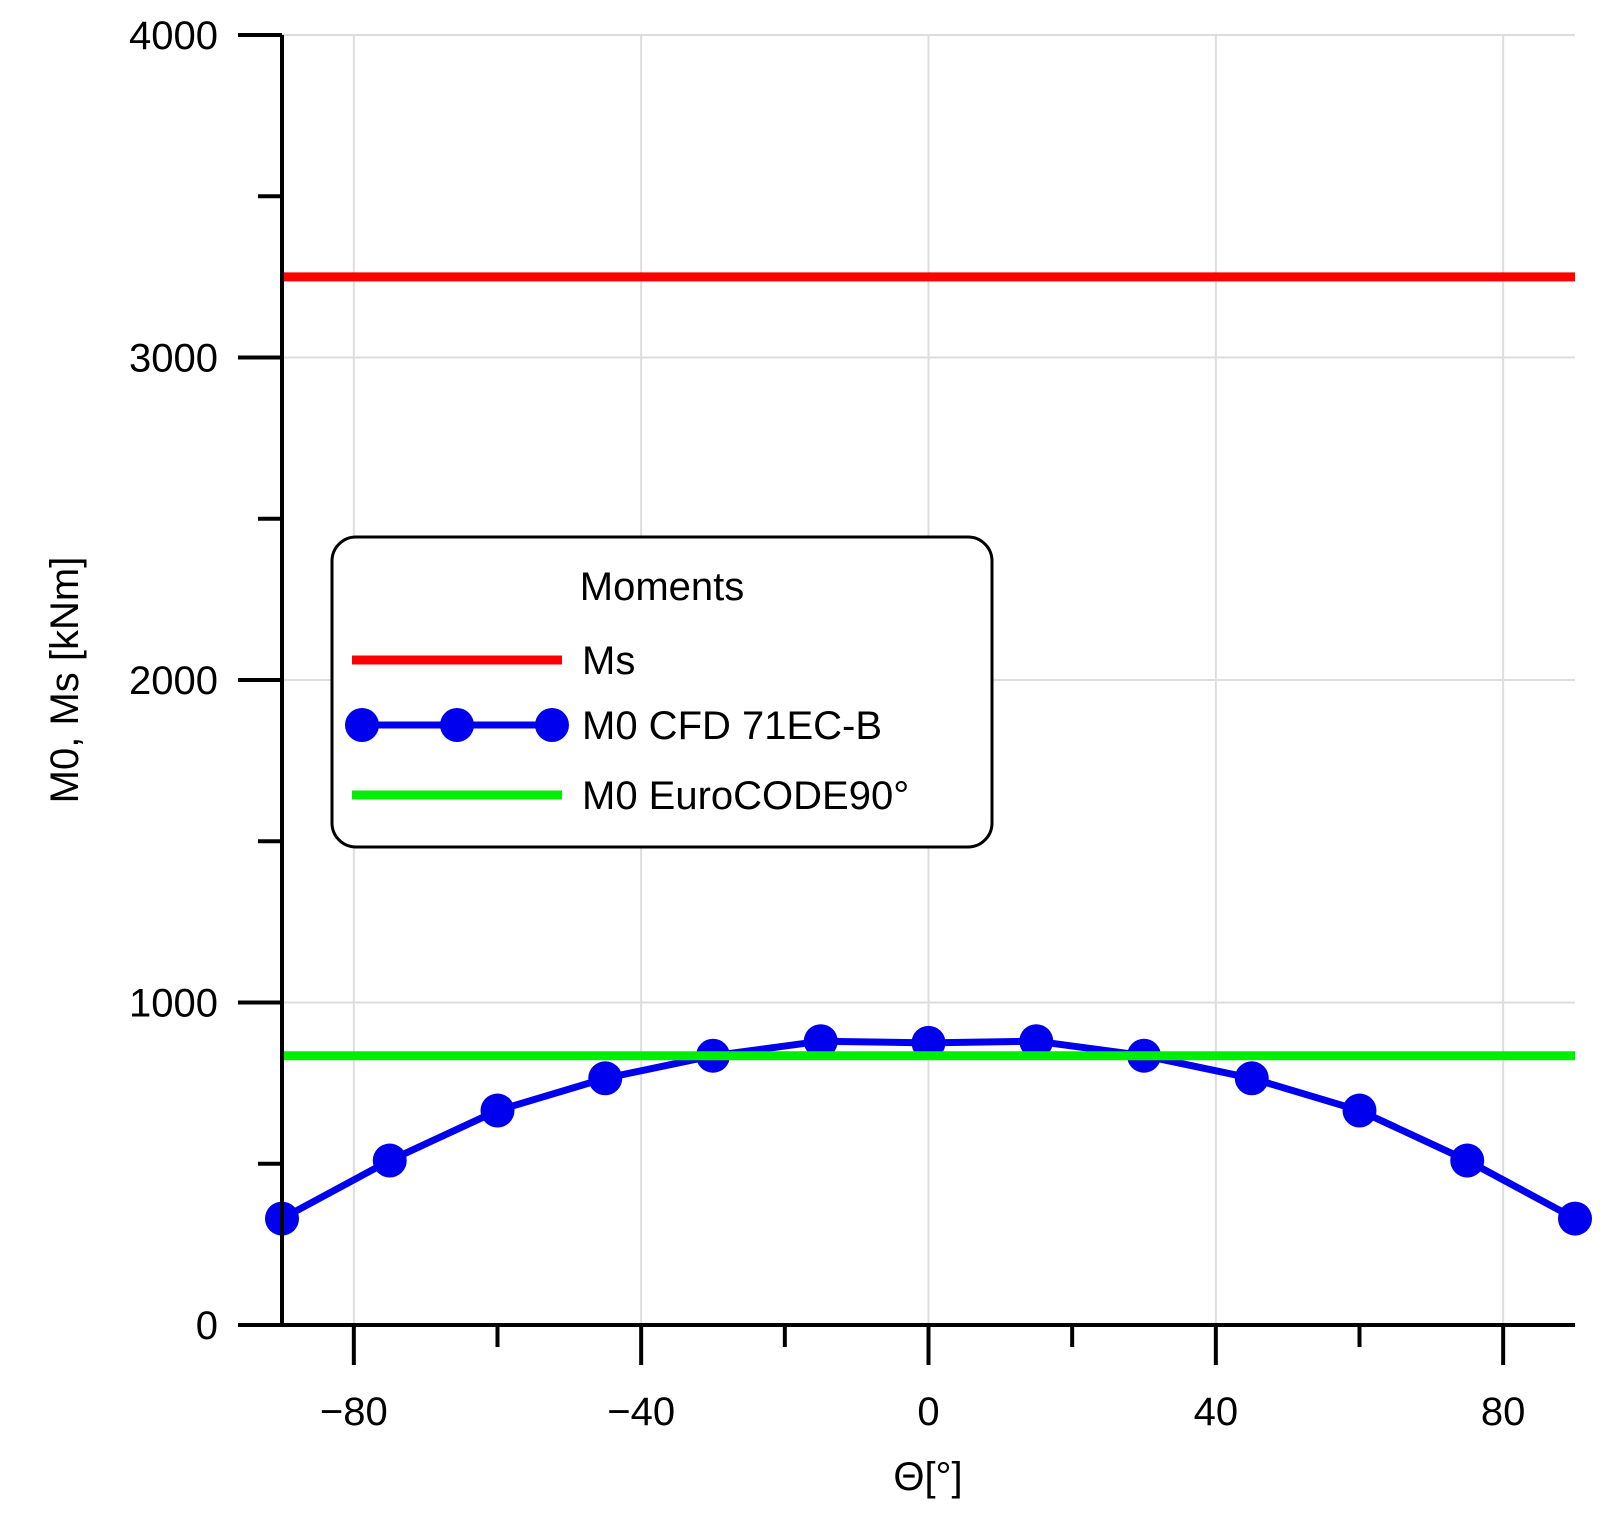 The image size is (1611, 1532). I want to click on x-axis-title: Θ[°], so click(927, 1477).